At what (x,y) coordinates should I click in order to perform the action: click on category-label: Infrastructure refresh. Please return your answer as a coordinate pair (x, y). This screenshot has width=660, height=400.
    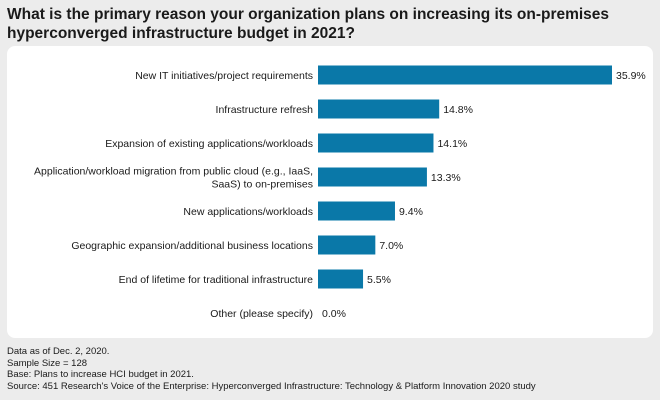
    Looking at the image, I should click on (265, 110).